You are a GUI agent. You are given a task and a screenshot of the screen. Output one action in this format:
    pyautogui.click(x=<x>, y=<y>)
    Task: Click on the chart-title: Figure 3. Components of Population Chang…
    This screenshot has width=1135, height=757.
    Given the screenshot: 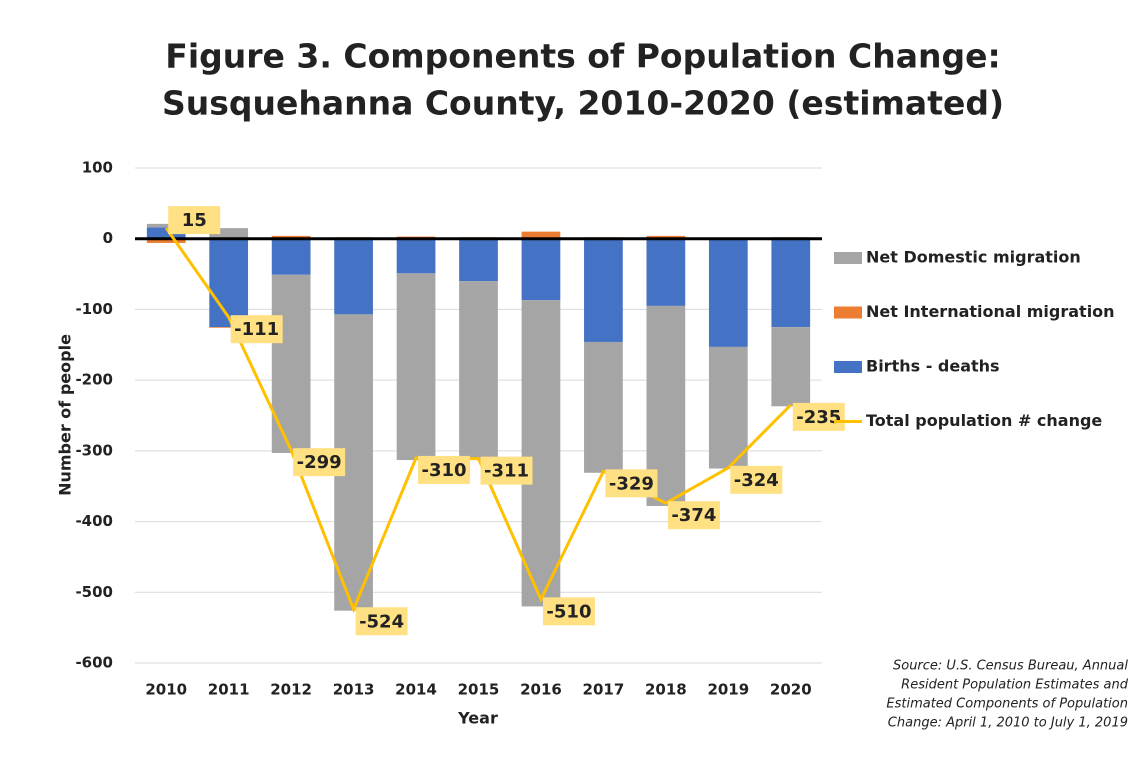 What is the action you would take?
    pyautogui.click(x=582, y=56)
    